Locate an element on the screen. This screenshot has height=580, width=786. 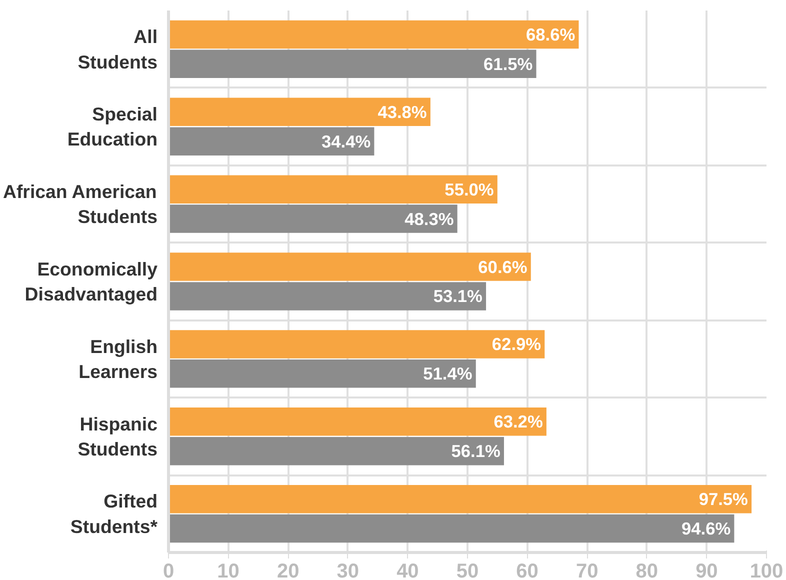
x-tick-label: 60 is located at coordinates (527, 570).